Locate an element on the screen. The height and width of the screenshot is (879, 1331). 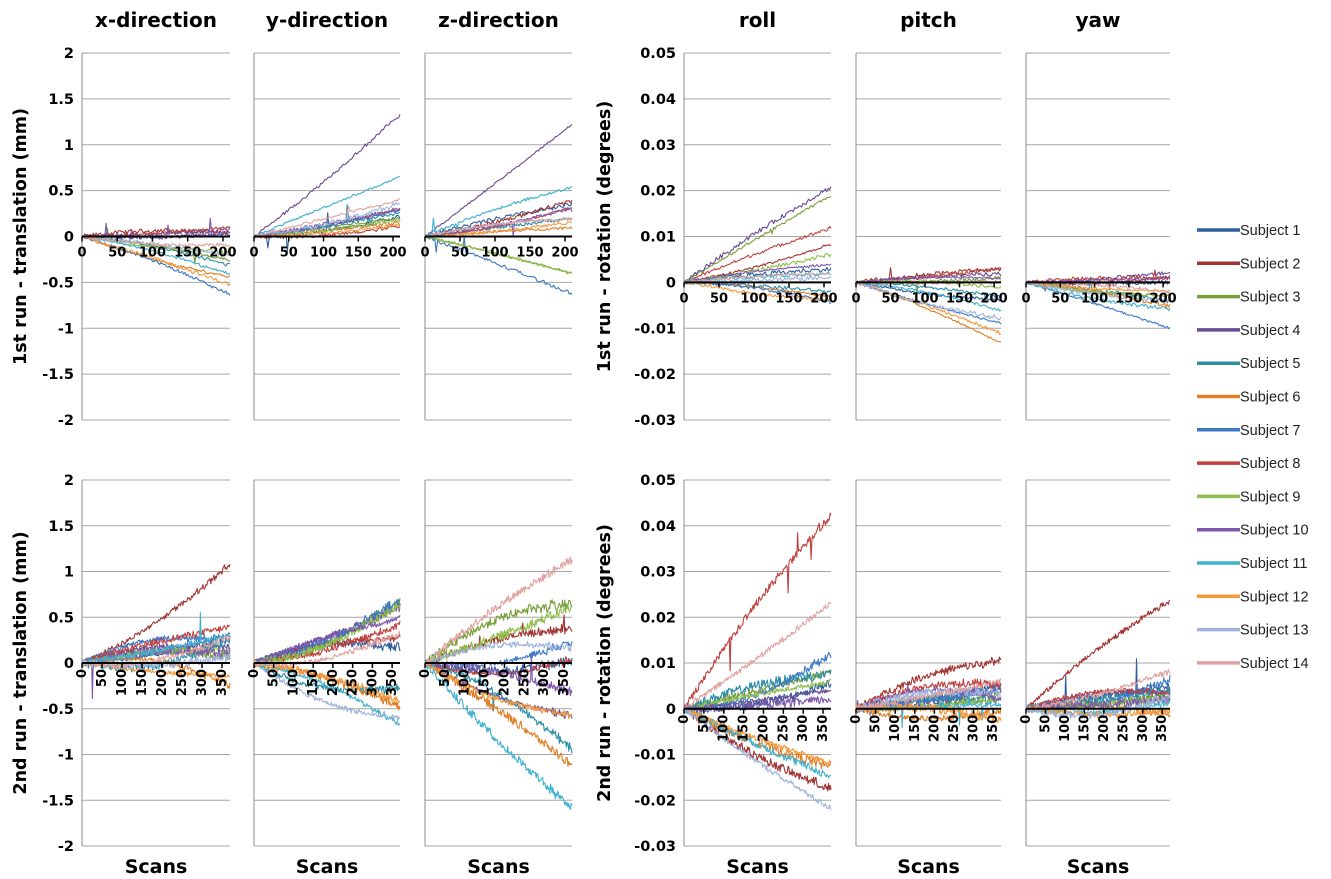
subplot-title-z-direction: z-direction is located at coordinates (498, 20).